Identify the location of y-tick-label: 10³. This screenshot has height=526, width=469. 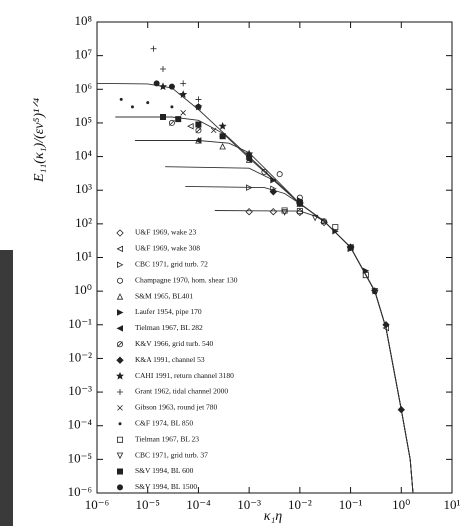
(83, 188).